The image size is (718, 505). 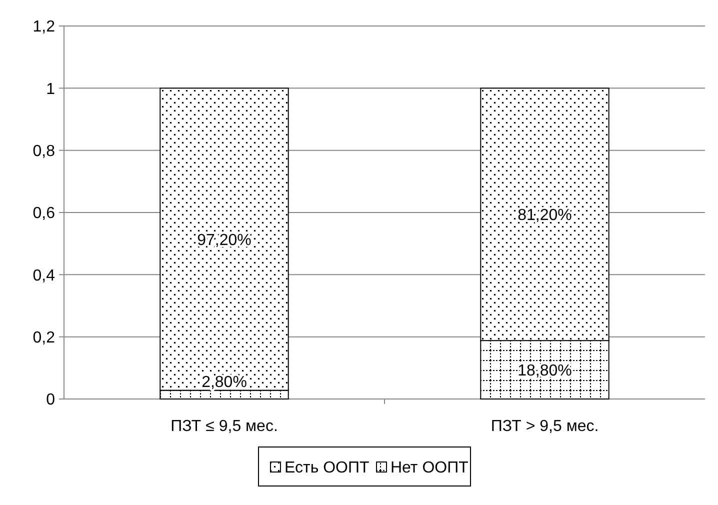 I want to click on y-tick-label: 1,2, so click(x=44, y=27).